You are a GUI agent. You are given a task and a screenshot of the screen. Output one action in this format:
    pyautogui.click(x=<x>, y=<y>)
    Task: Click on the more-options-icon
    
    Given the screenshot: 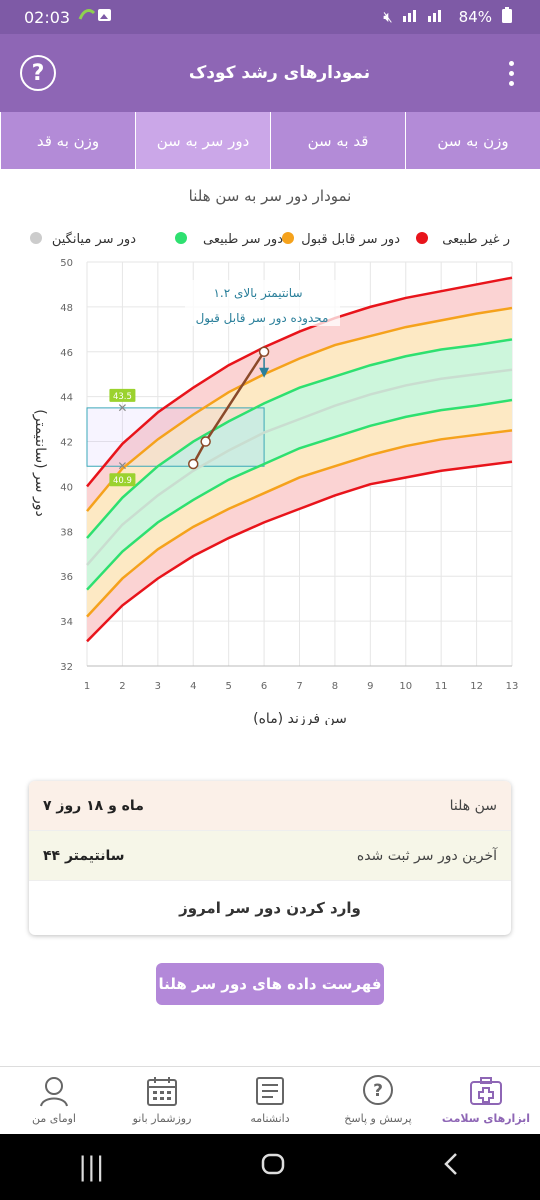 What is the action you would take?
    pyautogui.click(x=511, y=73)
    